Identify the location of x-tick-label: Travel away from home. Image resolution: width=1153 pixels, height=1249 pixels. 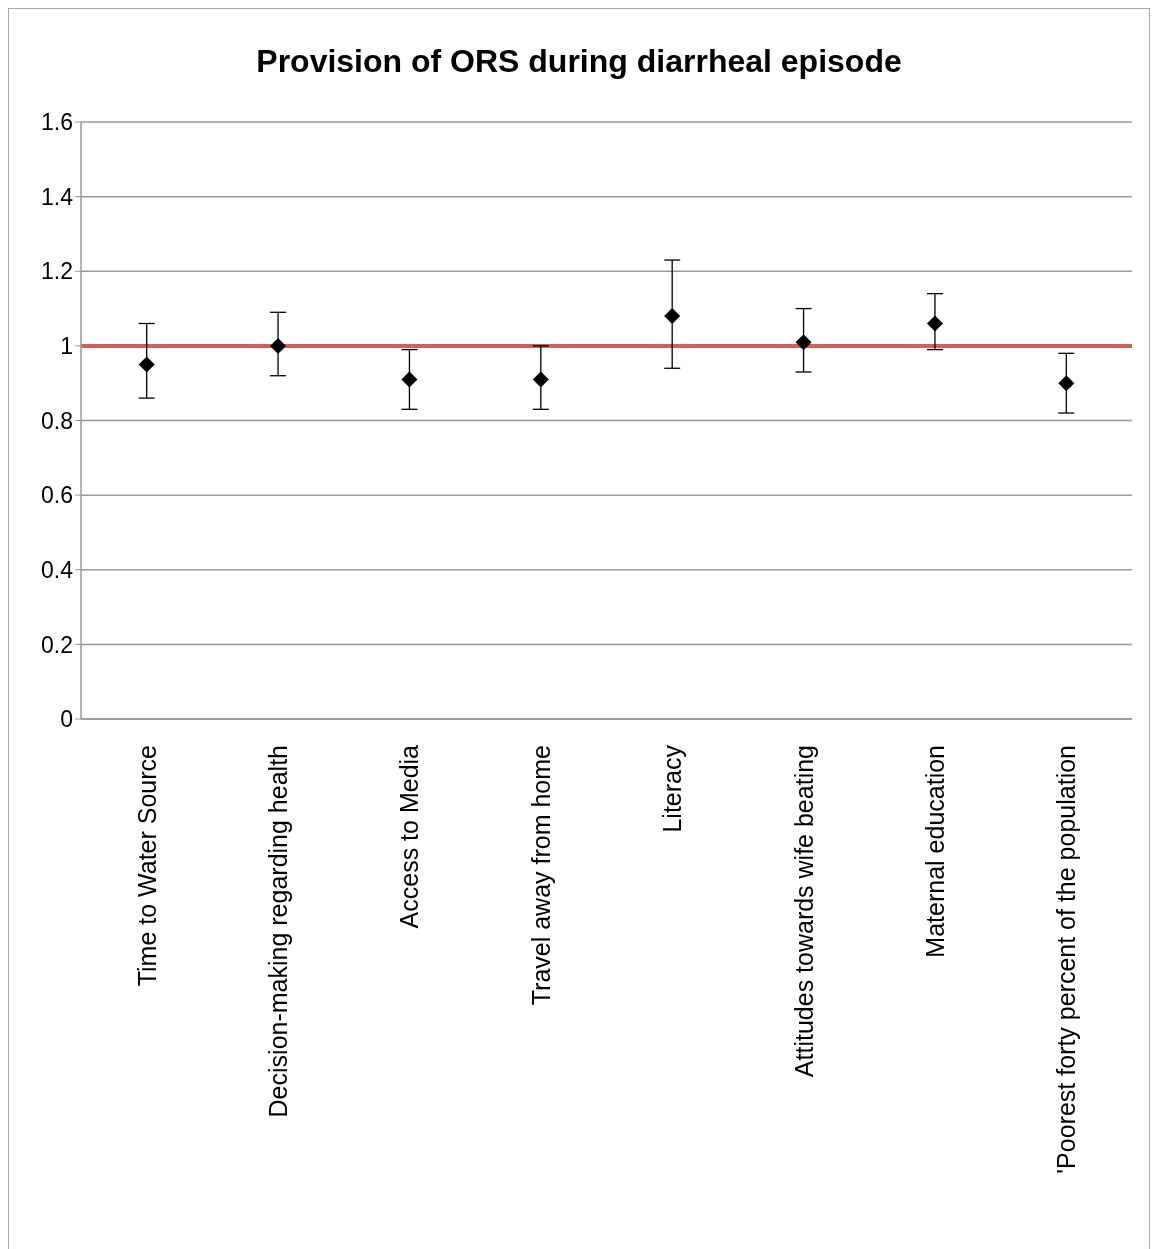
(540, 875).